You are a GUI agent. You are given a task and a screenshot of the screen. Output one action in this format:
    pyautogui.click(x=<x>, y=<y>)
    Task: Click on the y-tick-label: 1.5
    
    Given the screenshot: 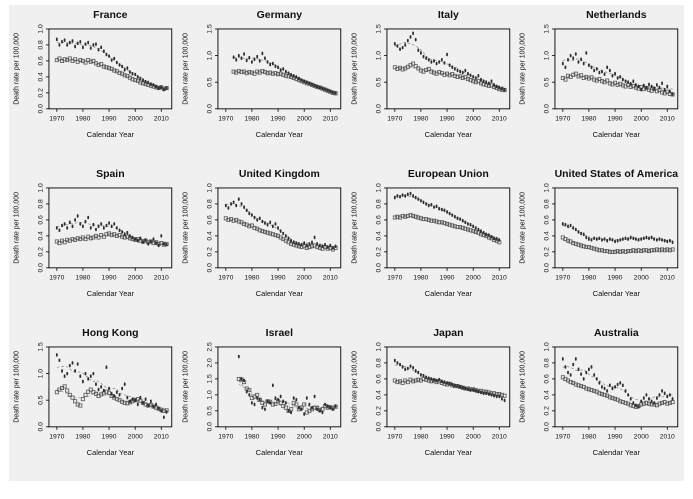 What is the action you would take?
    pyautogui.click(x=209, y=29)
    